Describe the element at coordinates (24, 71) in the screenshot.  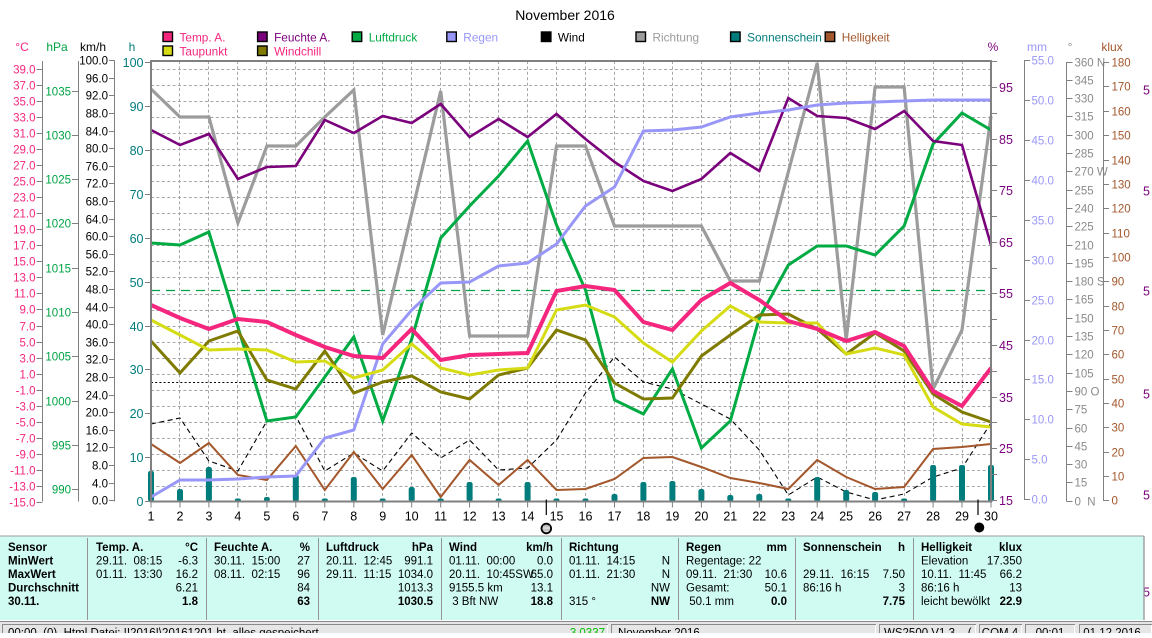
I see `svg-text: 39.0` at that location.